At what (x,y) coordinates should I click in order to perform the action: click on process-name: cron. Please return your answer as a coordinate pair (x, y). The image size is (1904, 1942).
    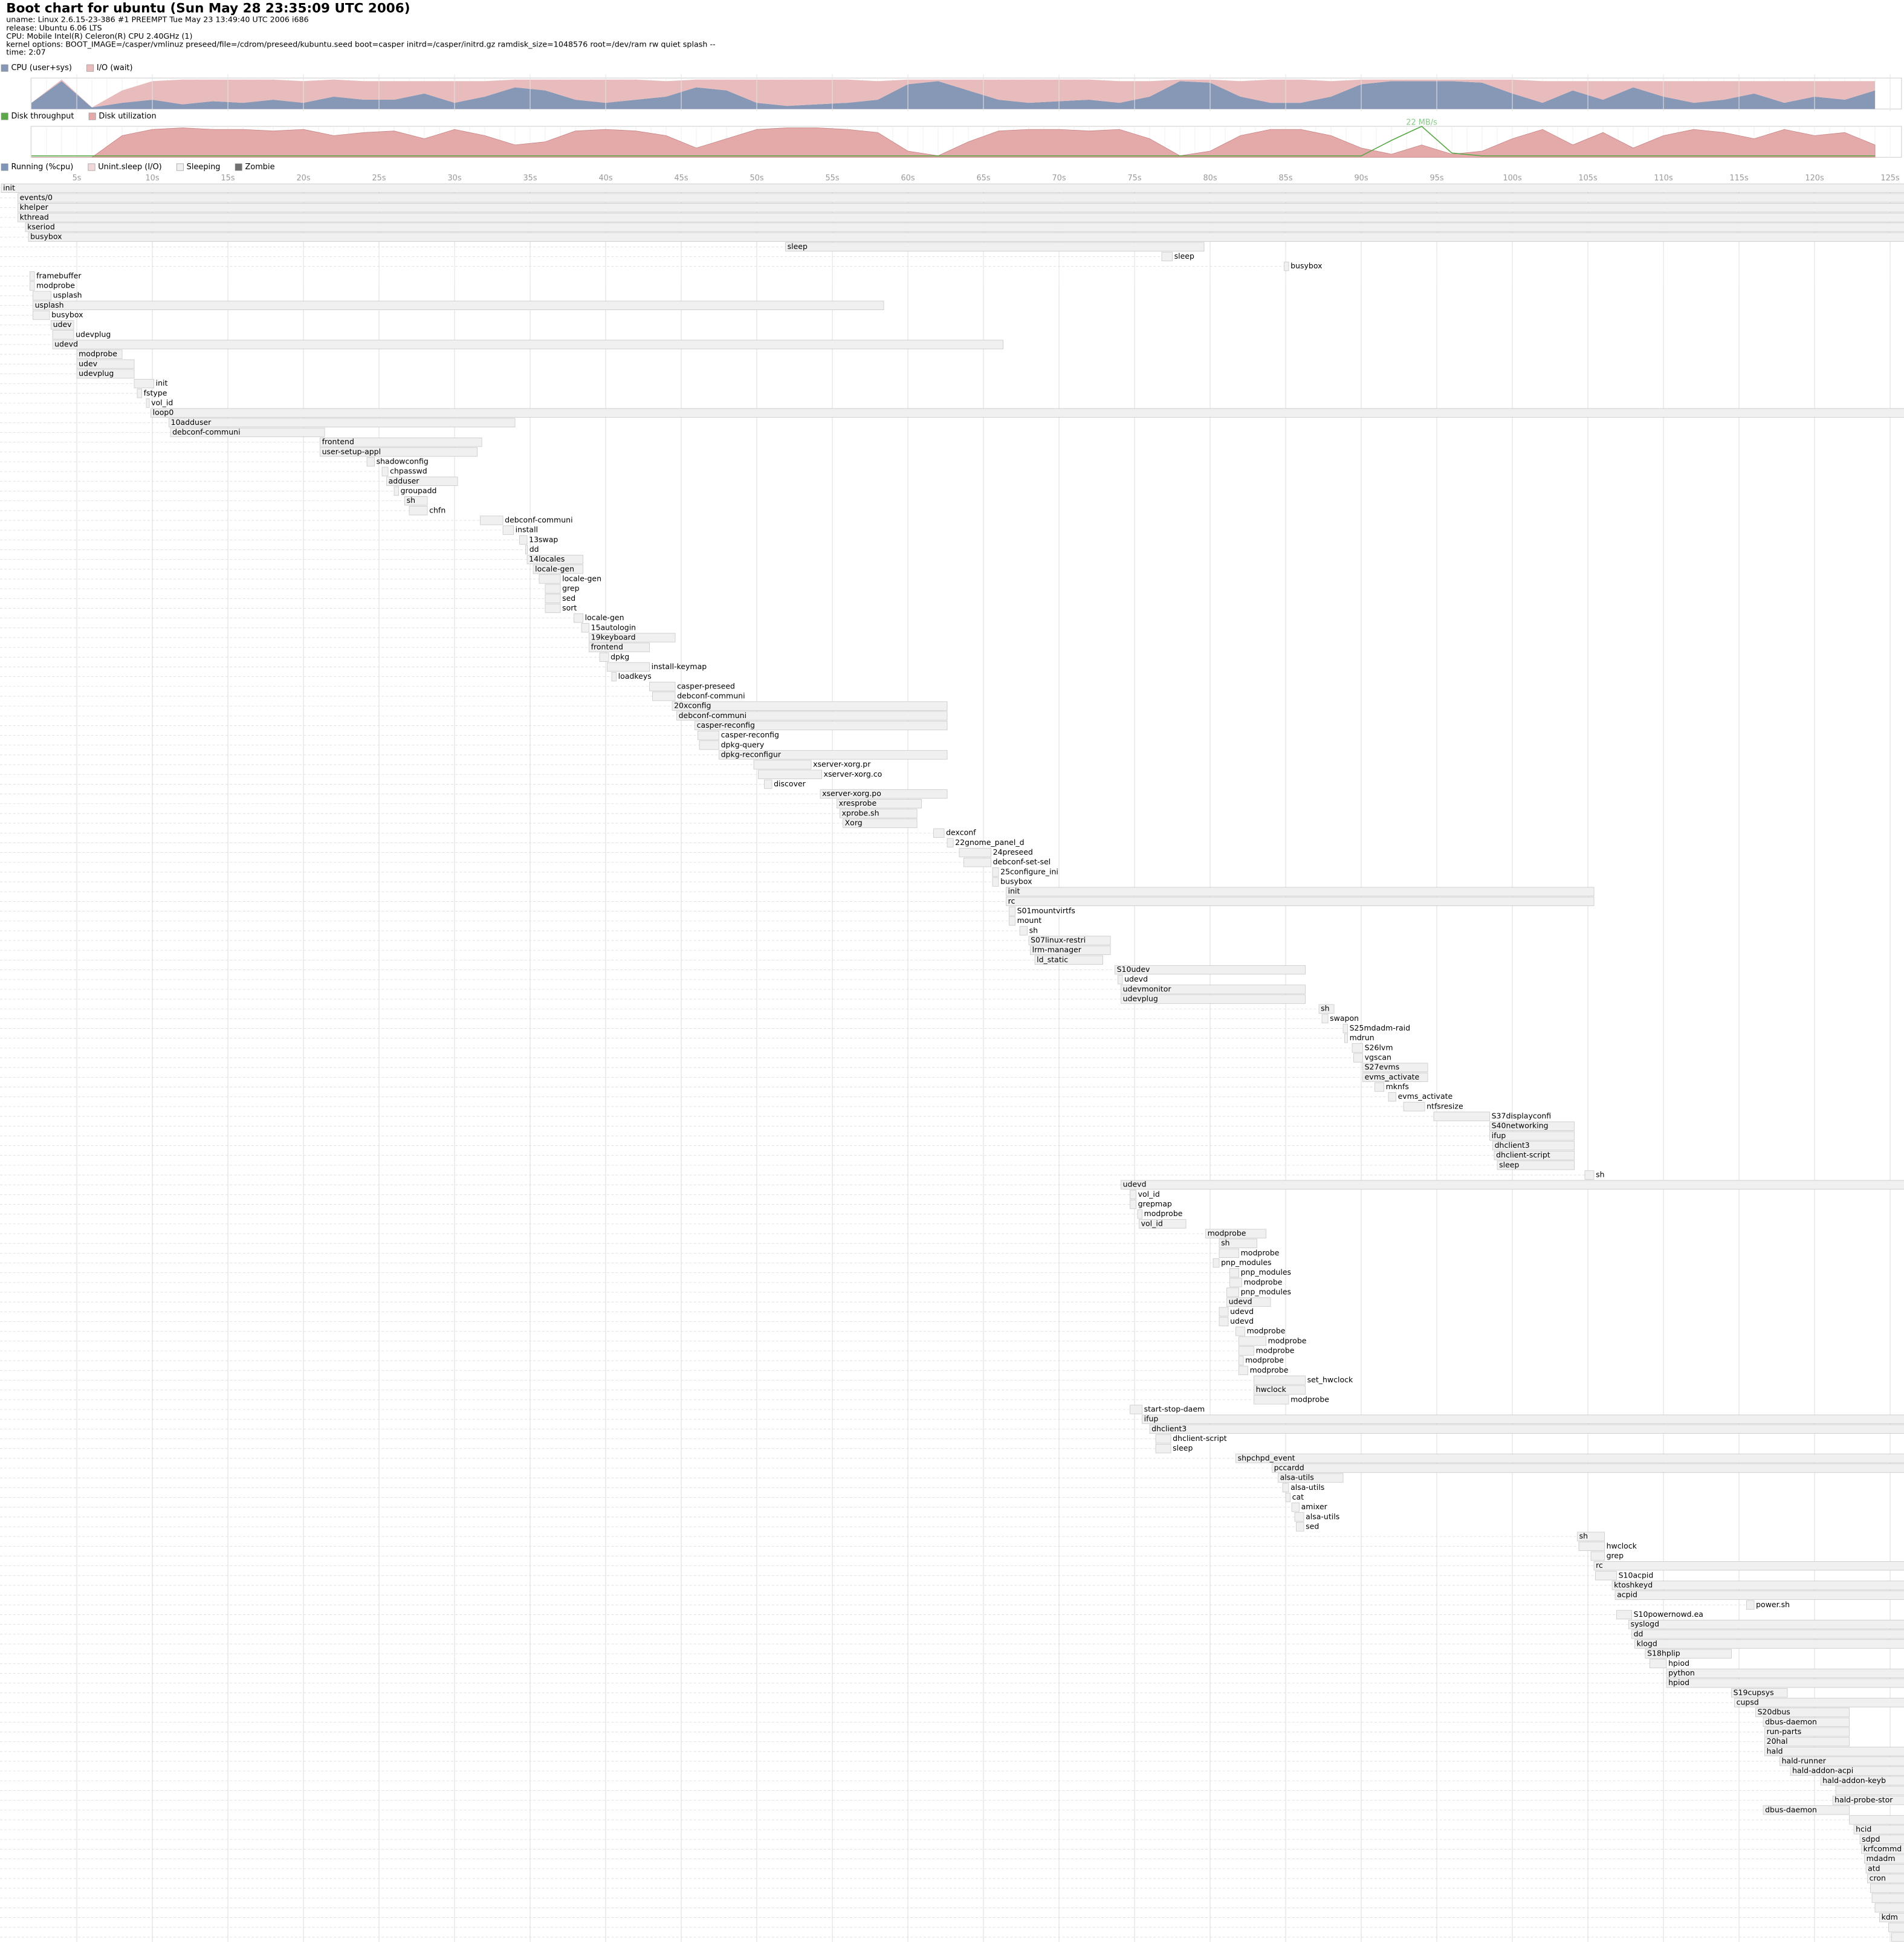
    Looking at the image, I should click on (1878, 1877).